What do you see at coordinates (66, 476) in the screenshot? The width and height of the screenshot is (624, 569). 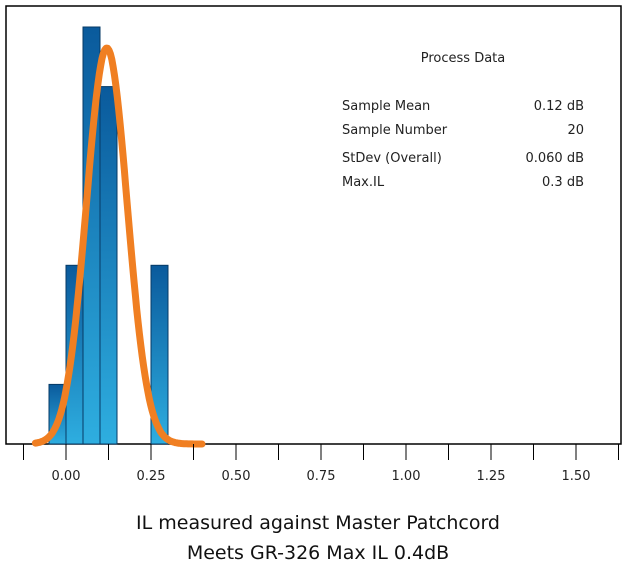 I see `x-tick-label: 0.00` at bounding box center [66, 476].